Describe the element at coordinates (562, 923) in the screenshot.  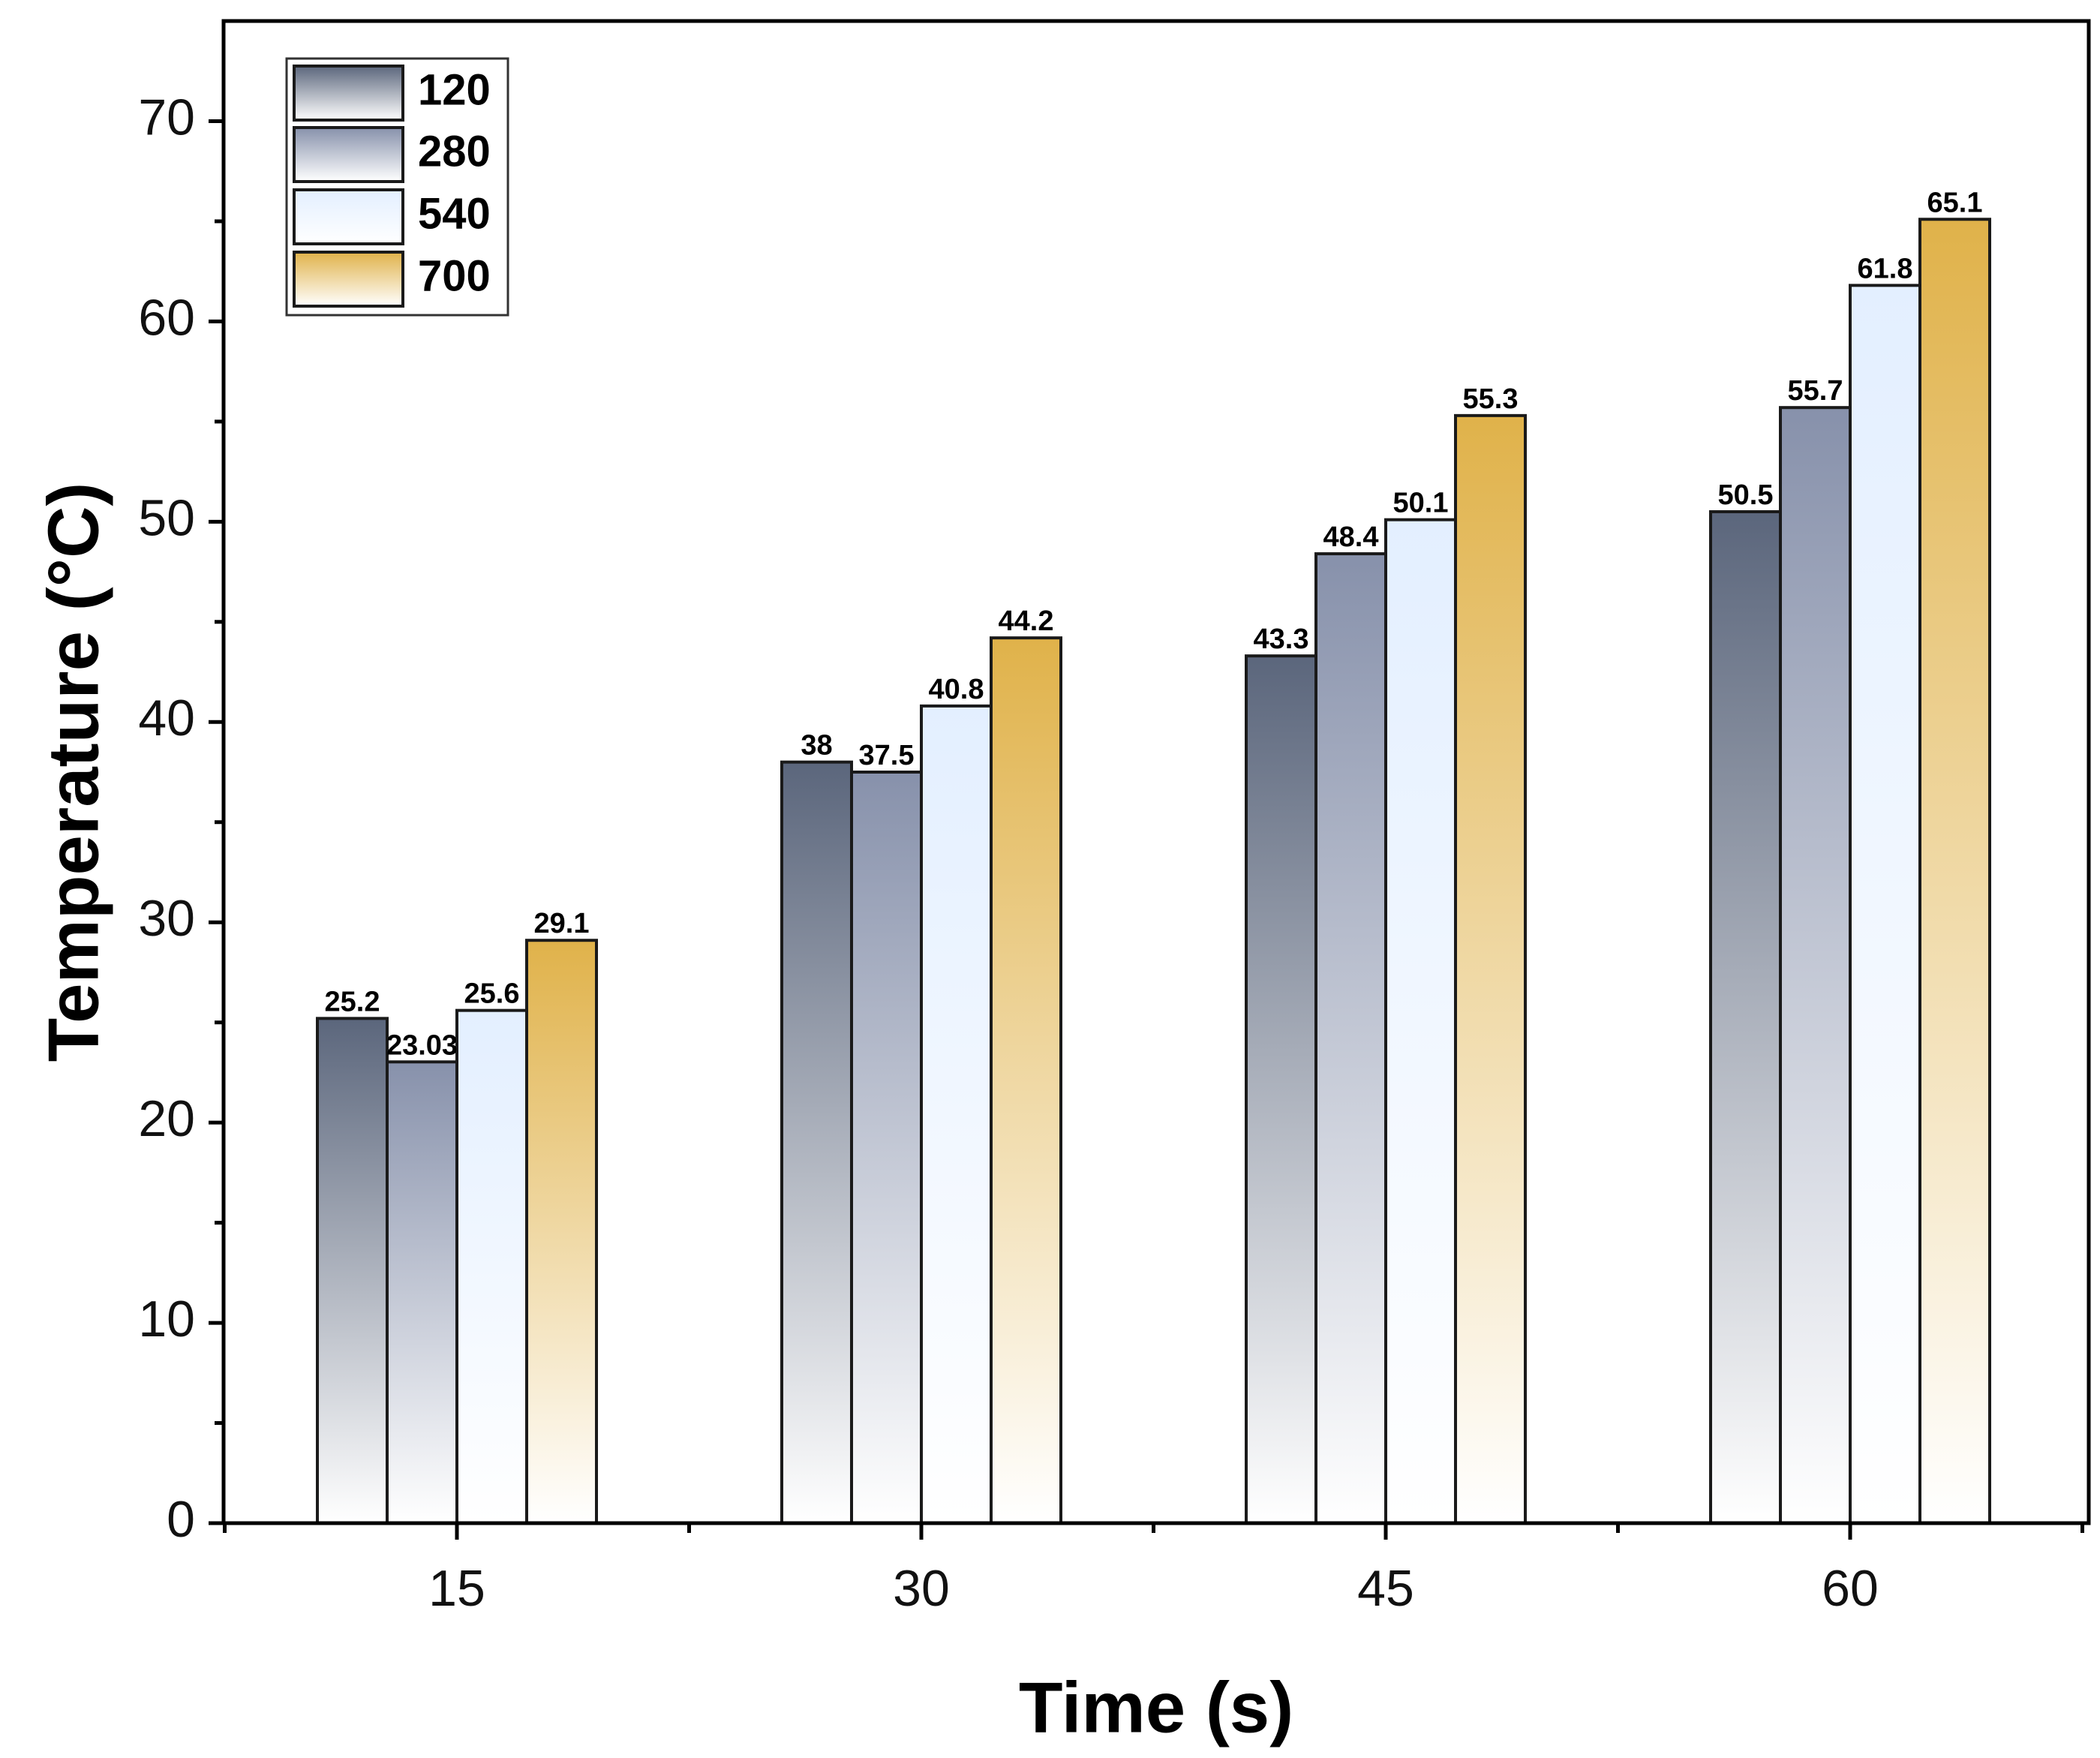
I see `data-label-series-700-15: 29.1` at that location.